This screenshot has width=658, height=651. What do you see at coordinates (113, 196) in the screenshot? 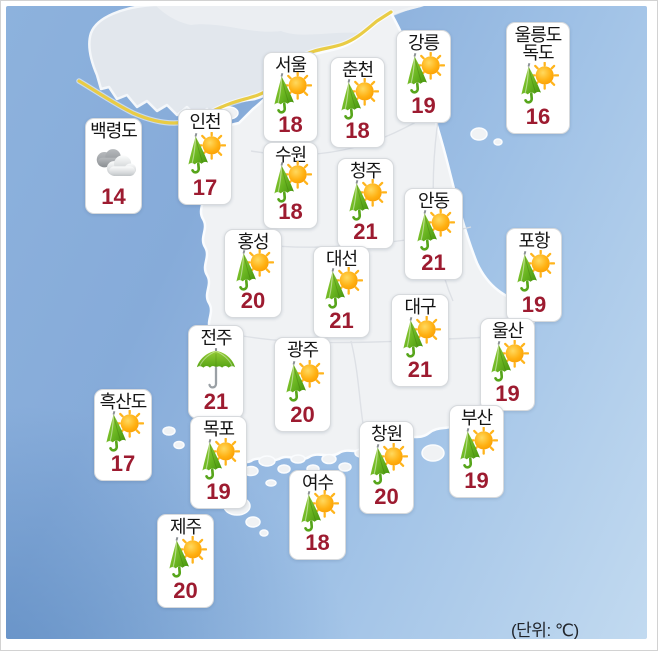
I see `temperature-value: 14` at bounding box center [113, 196].